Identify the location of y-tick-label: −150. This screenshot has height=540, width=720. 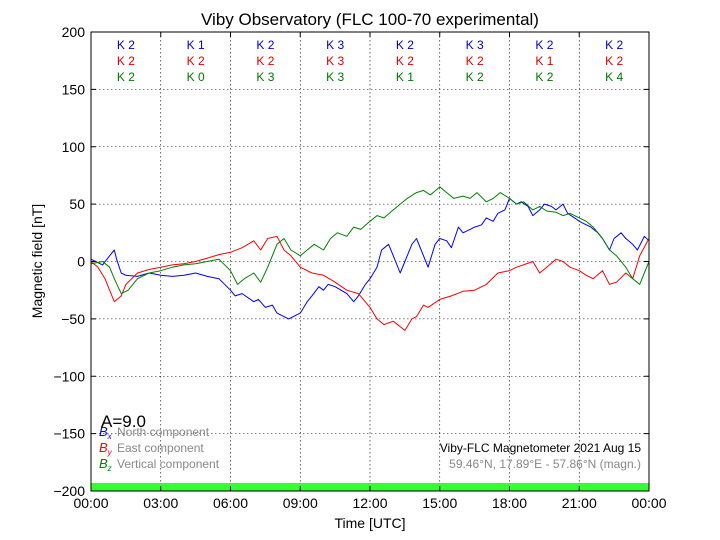
(69, 434).